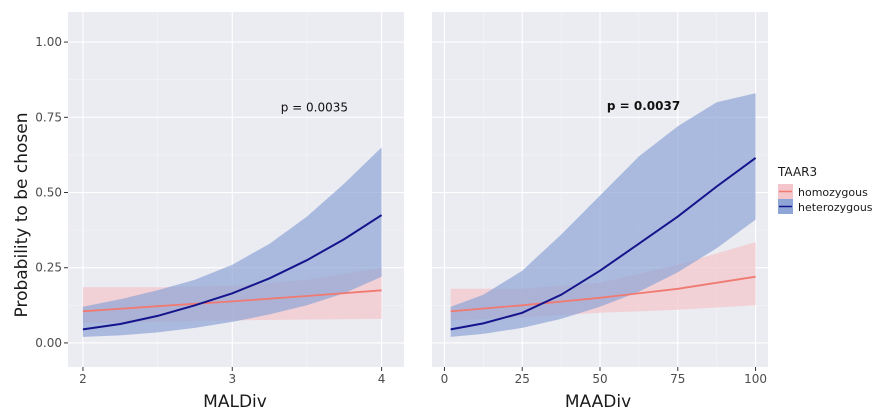 Image resolution: width=878 pixels, height=412 pixels. I want to click on x-tick-label: 2, so click(83, 379).